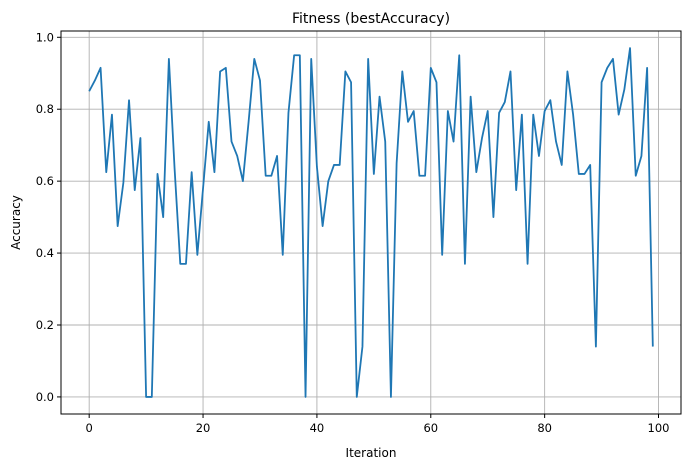  Describe the element at coordinates (544, 428) in the screenshot. I see `x-tick-label: 80` at that location.